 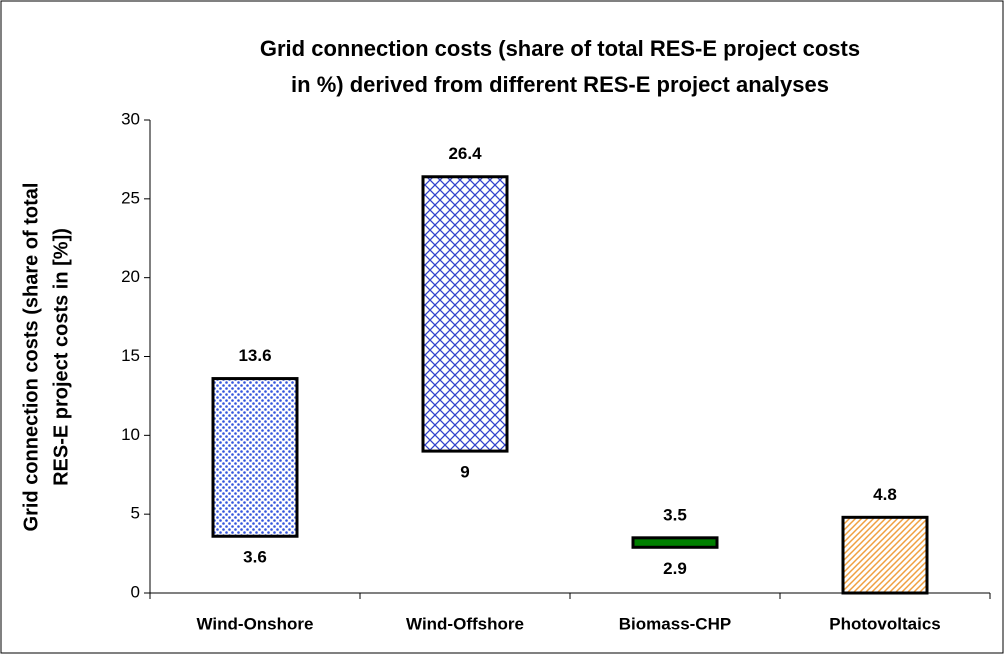 I want to click on value-label: 3.5, so click(x=675, y=514).